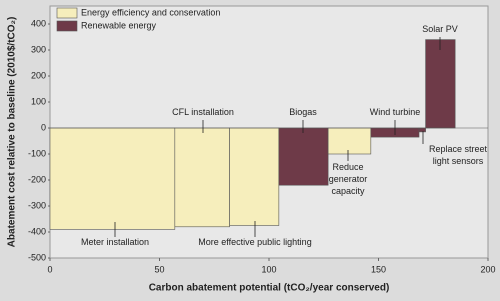 The width and height of the screenshot is (500, 301). What do you see at coordinates (38, 75) in the screenshot?
I see `y-tick-label: 200` at bounding box center [38, 75].